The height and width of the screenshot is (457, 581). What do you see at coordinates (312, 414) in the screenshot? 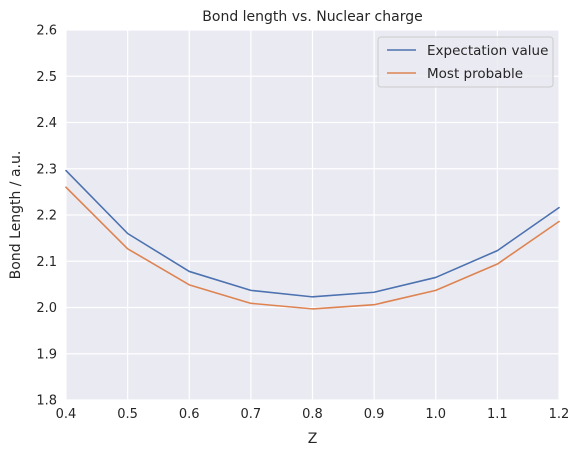
I see `x-tick-label: 0.8` at bounding box center [312, 414].